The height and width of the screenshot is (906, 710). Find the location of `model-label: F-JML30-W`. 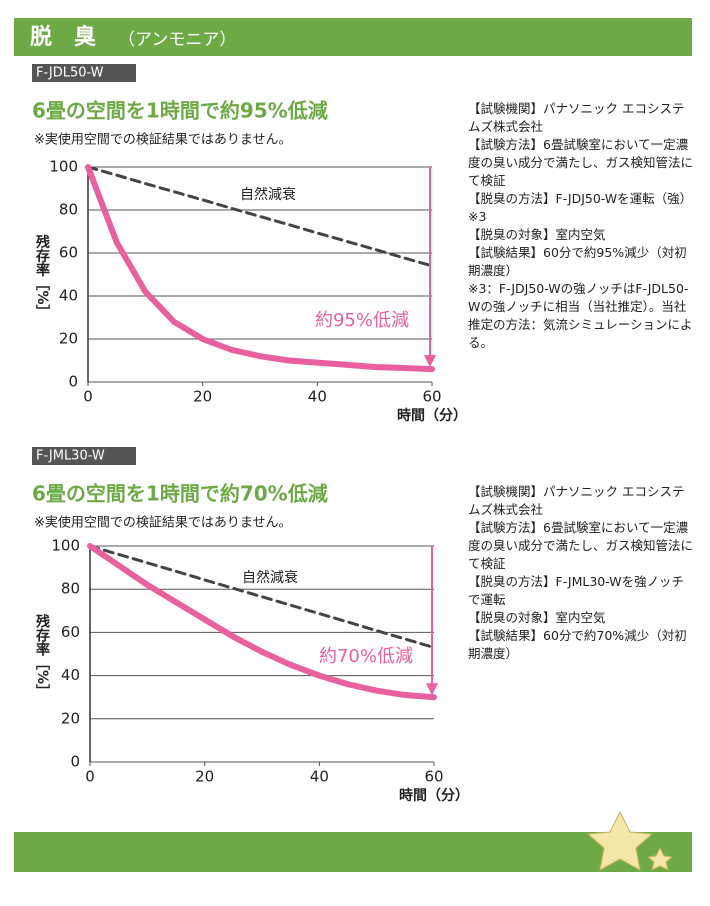

model-label: F-JML30-W is located at coordinates (70, 456).